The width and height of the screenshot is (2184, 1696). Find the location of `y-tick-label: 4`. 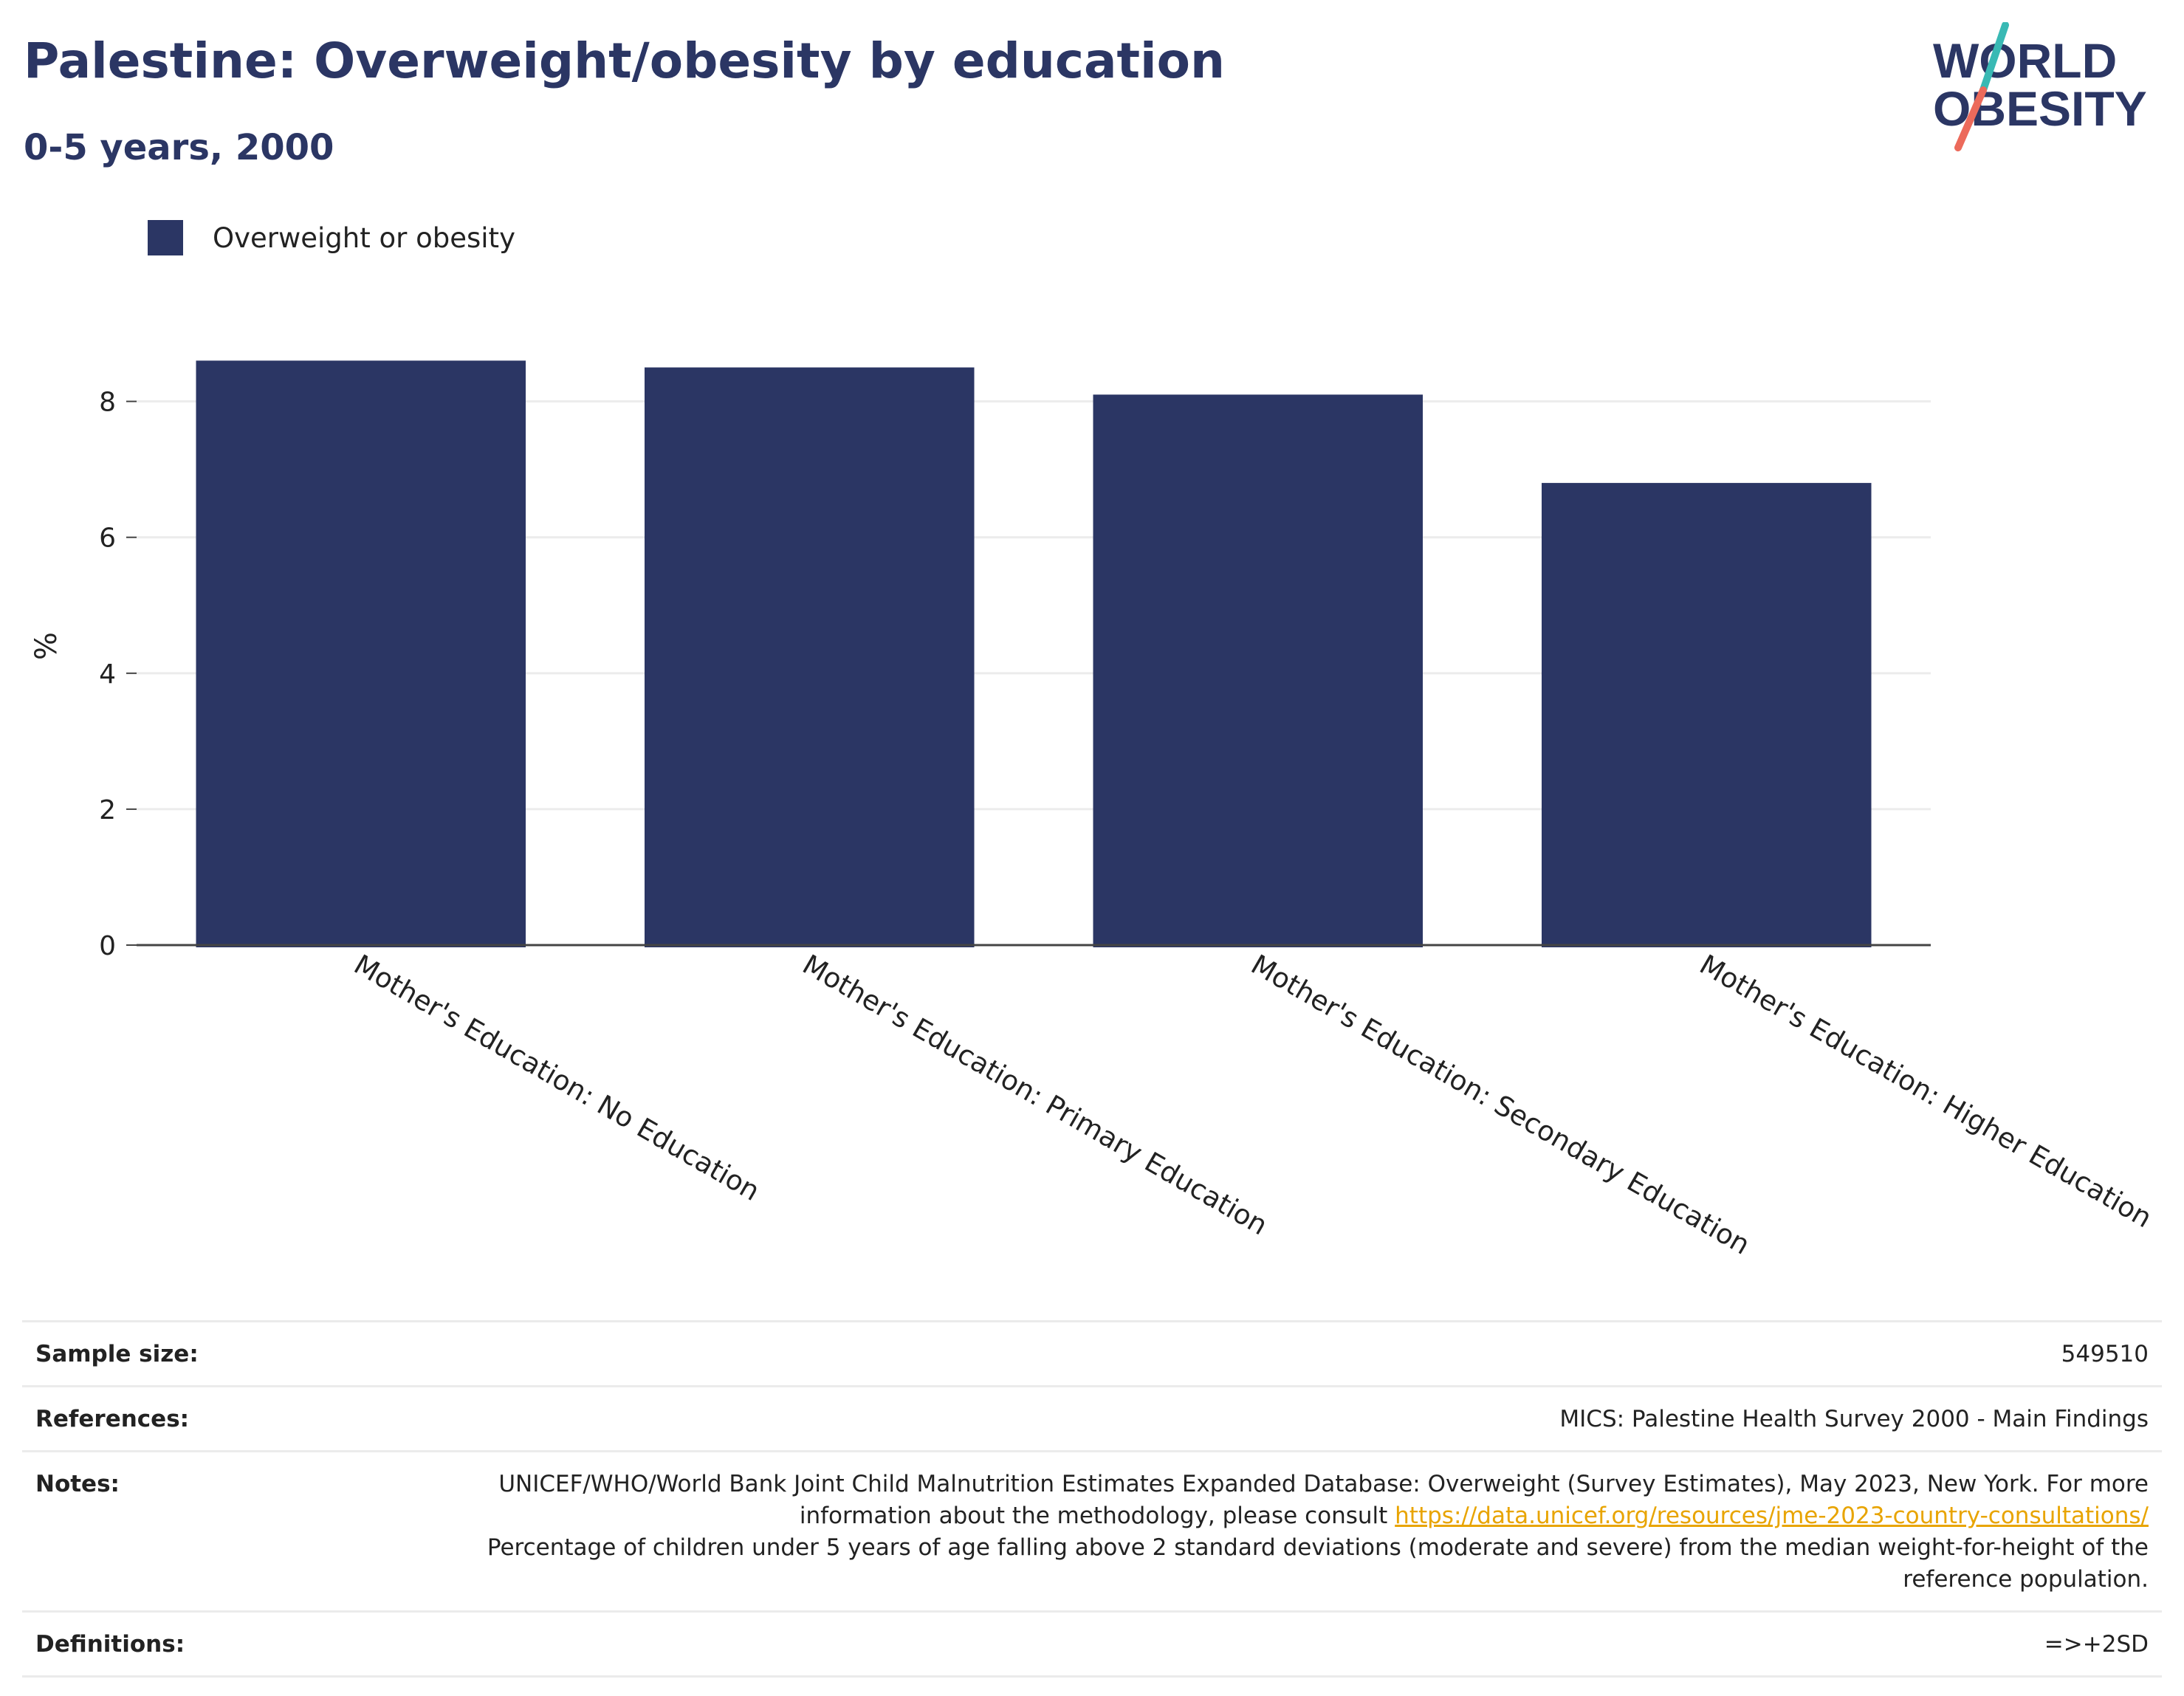

y-tick-label: 4 is located at coordinates (108, 674).